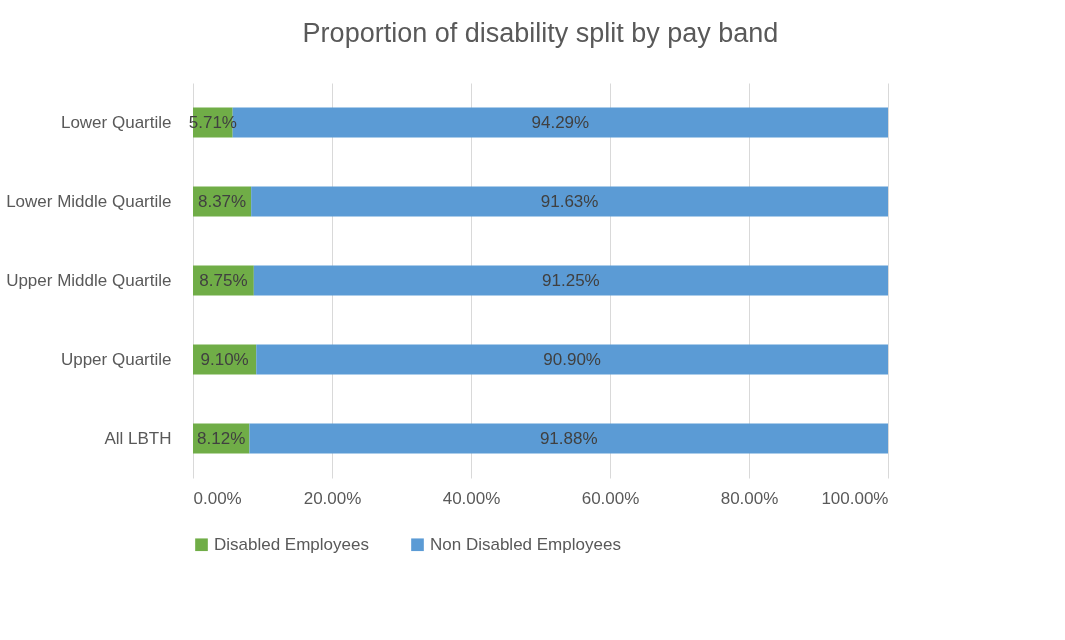  I want to click on data-label: 94.29%, so click(560, 122).